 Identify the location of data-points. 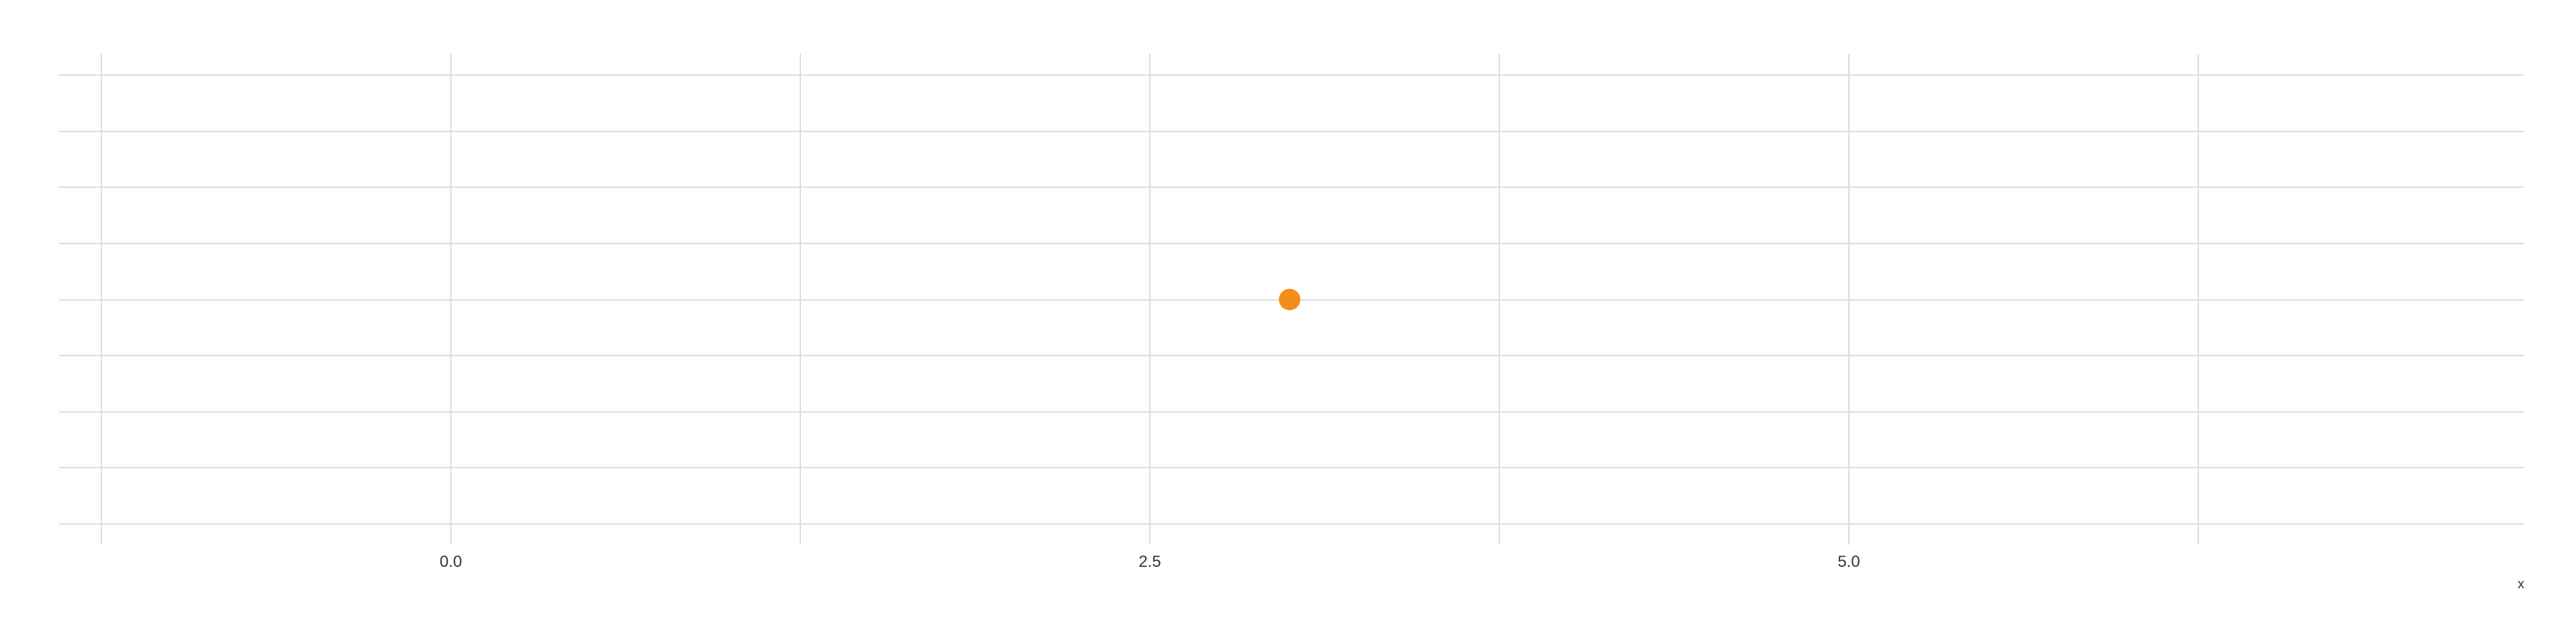
(1290, 299).